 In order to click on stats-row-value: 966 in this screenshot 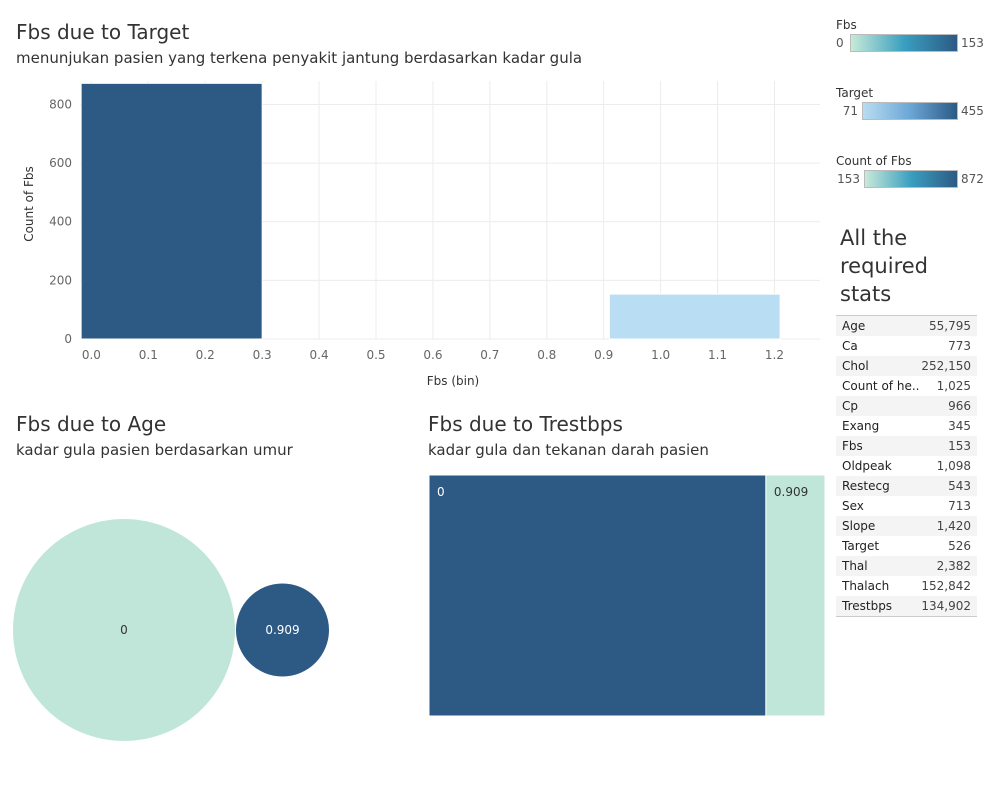, I will do `click(959, 406)`.